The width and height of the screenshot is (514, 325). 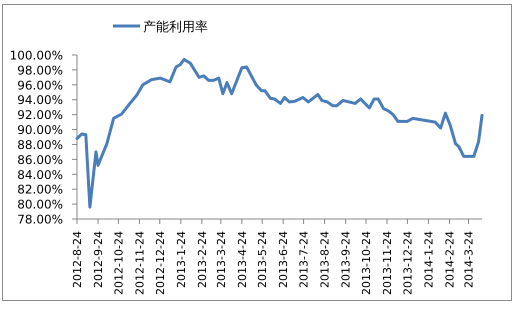 What do you see at coordinates (449, 259) in the screenshot?
I see `x-tick-label: 2014-2-24` at bounding box center [449, 259].